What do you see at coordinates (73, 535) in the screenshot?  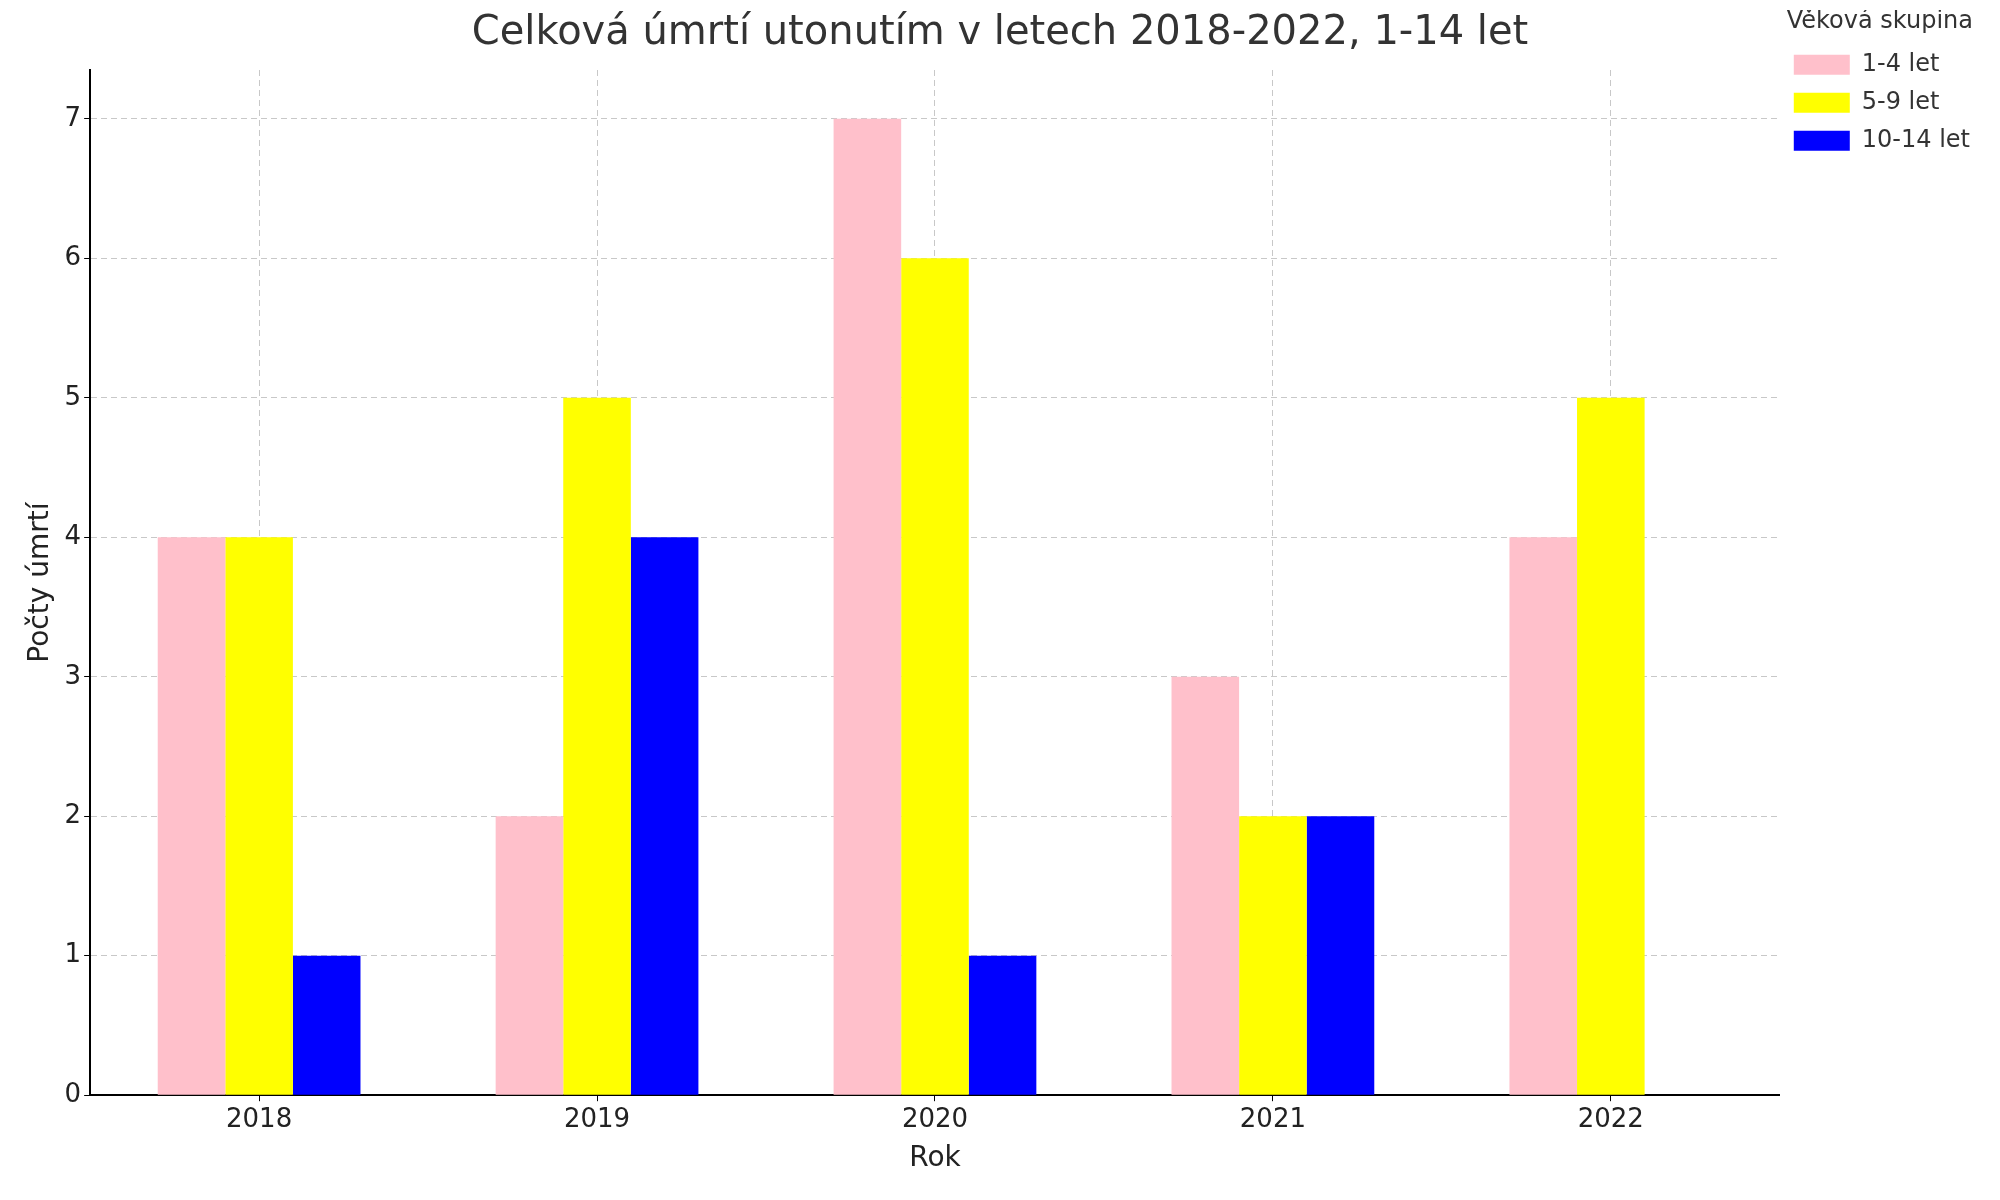 I see `y-tick-label: 4` at bounding box center [73, 535].